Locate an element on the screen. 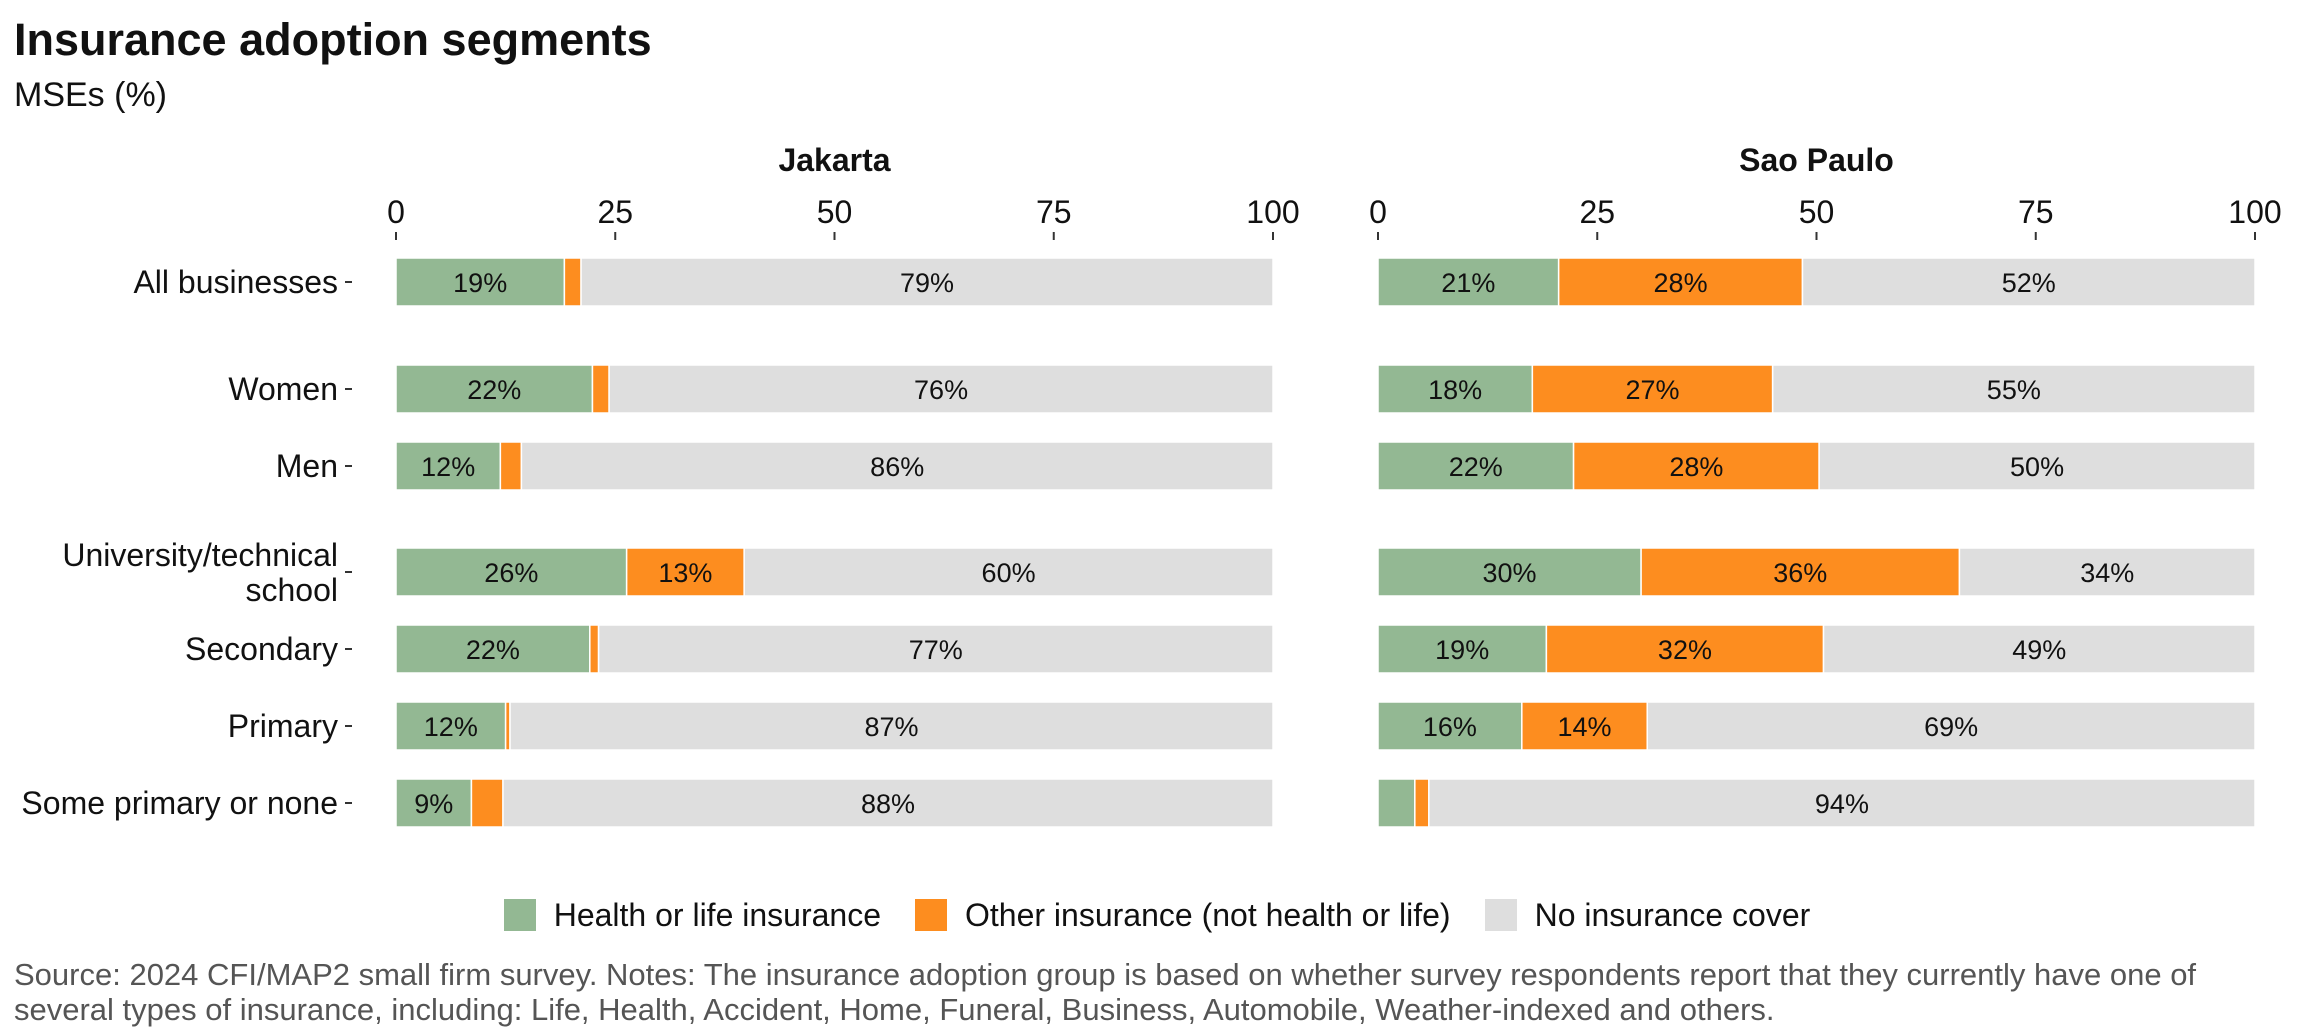 Image resolution: width=2304 pixels, height=1036 pixels. data-label: 13% is located at coordinates (685, 573).